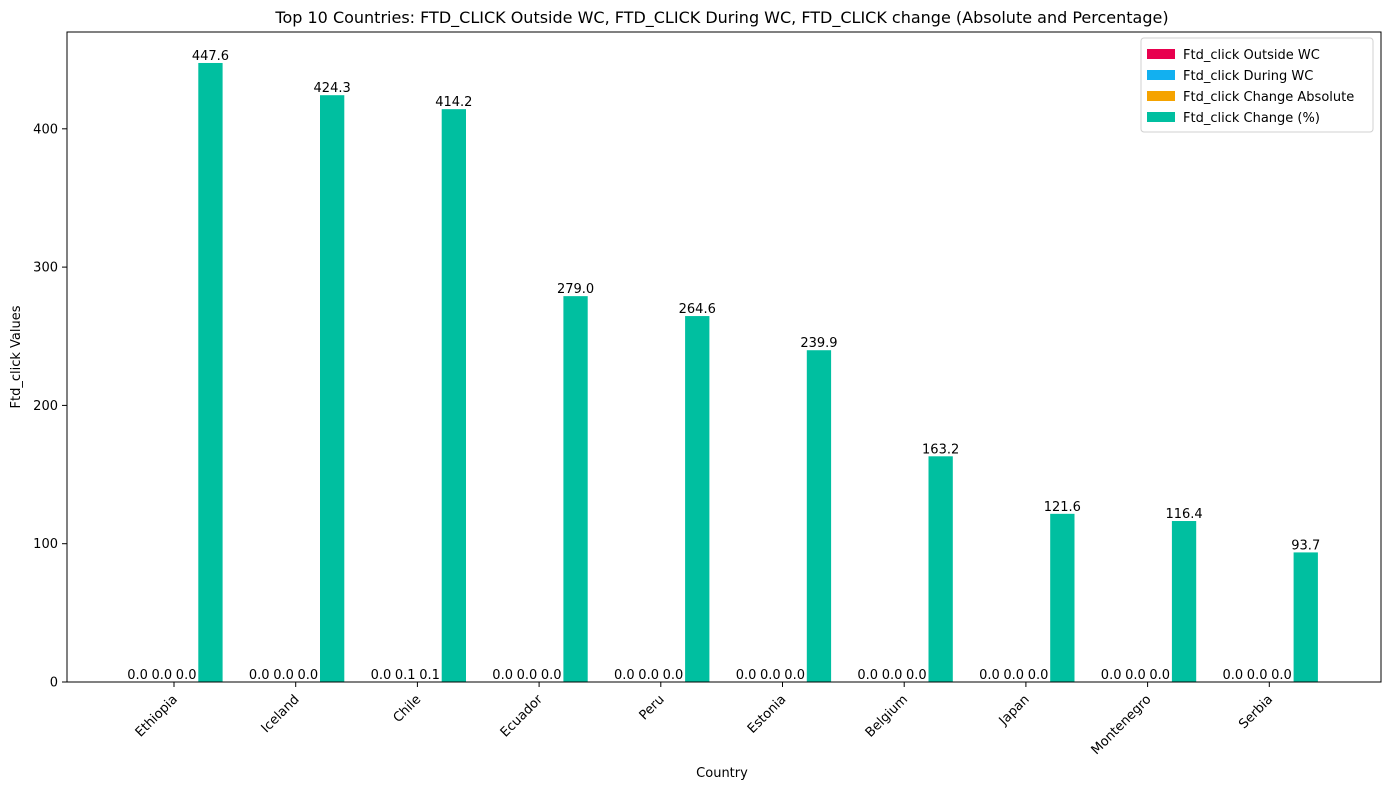 The width and height of the screenshot is (1390, 790). What do you see at coordinates (892, 675) in the screenshot?
I see `value-label-belgium-series-2: 0.0` at bounding box center [892, 675].